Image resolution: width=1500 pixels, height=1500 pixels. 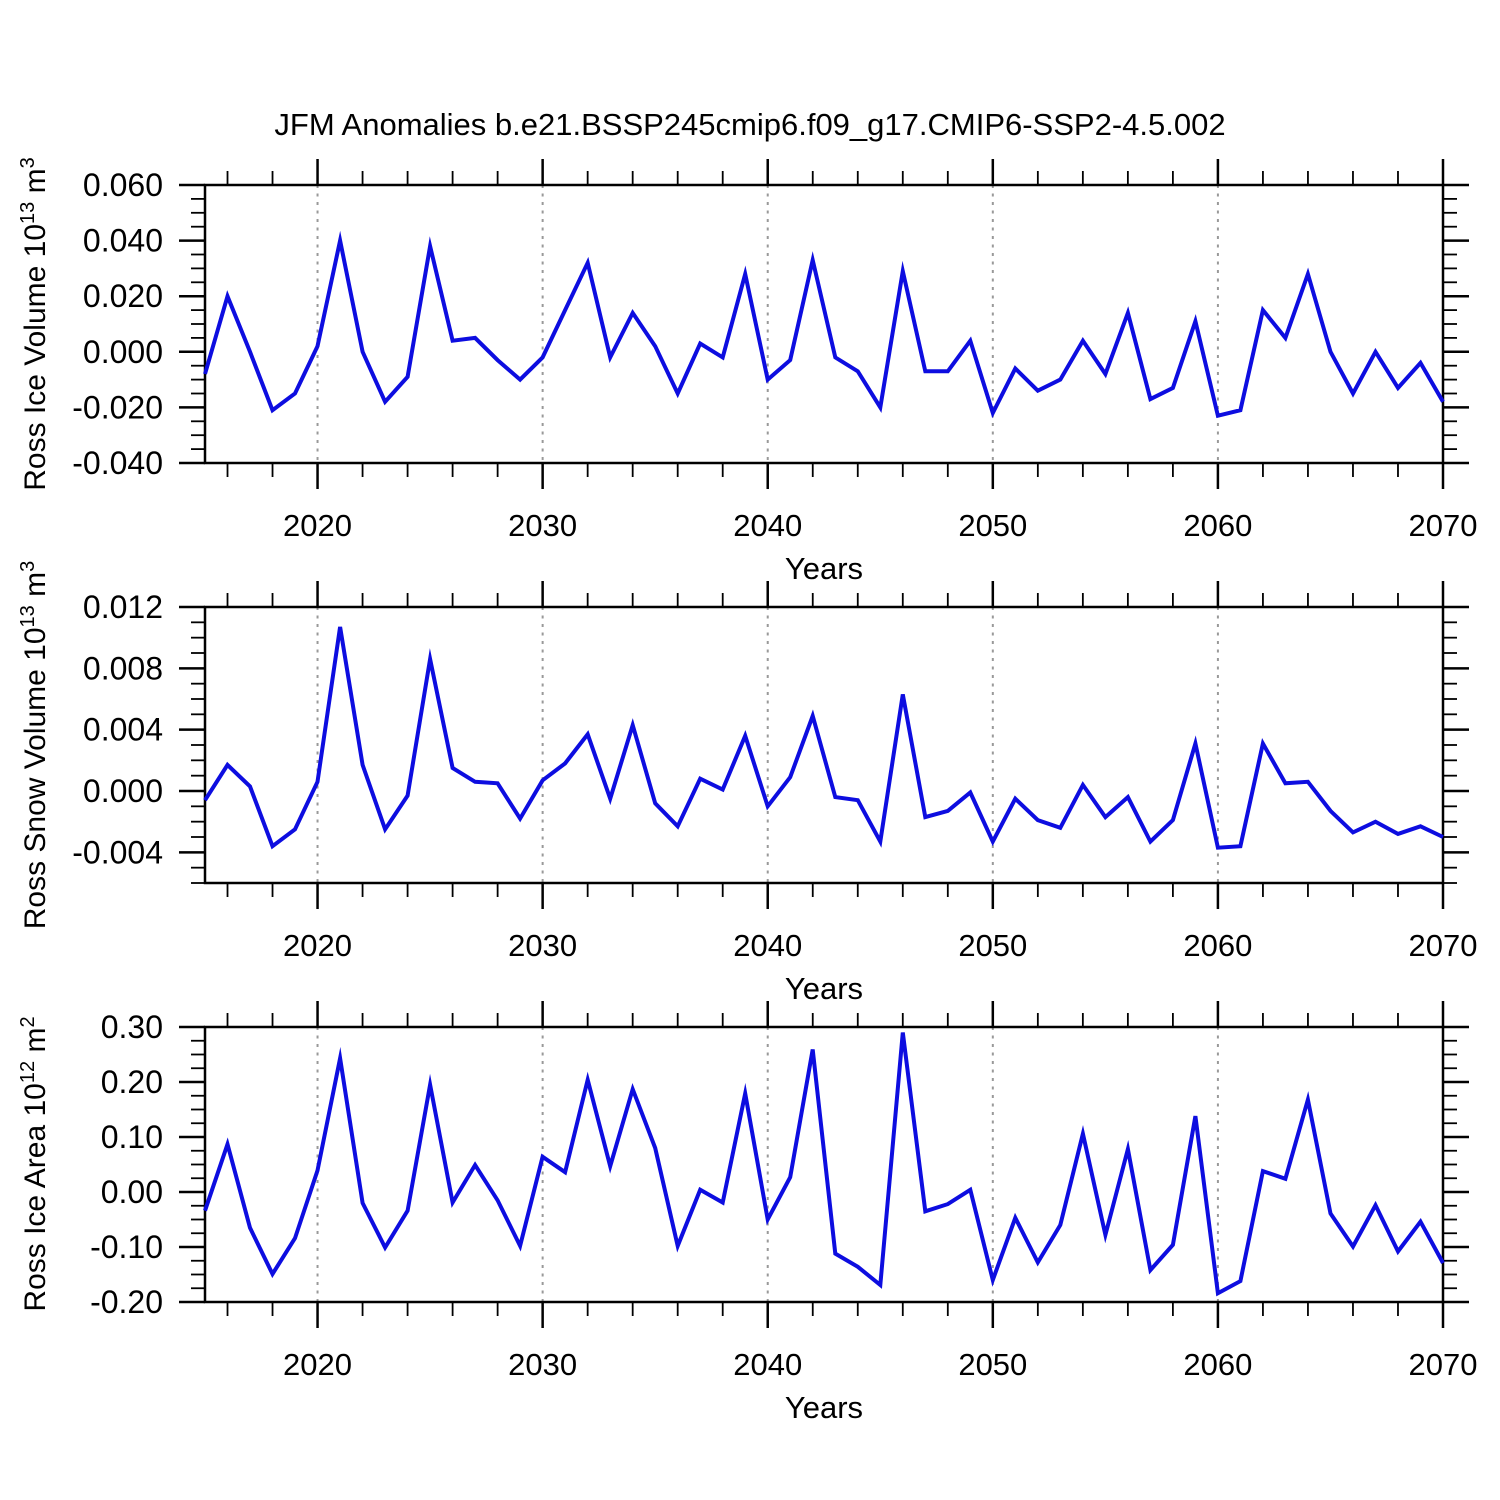 I want to click on panel-1-gridlines, so click(x=767, y=324).